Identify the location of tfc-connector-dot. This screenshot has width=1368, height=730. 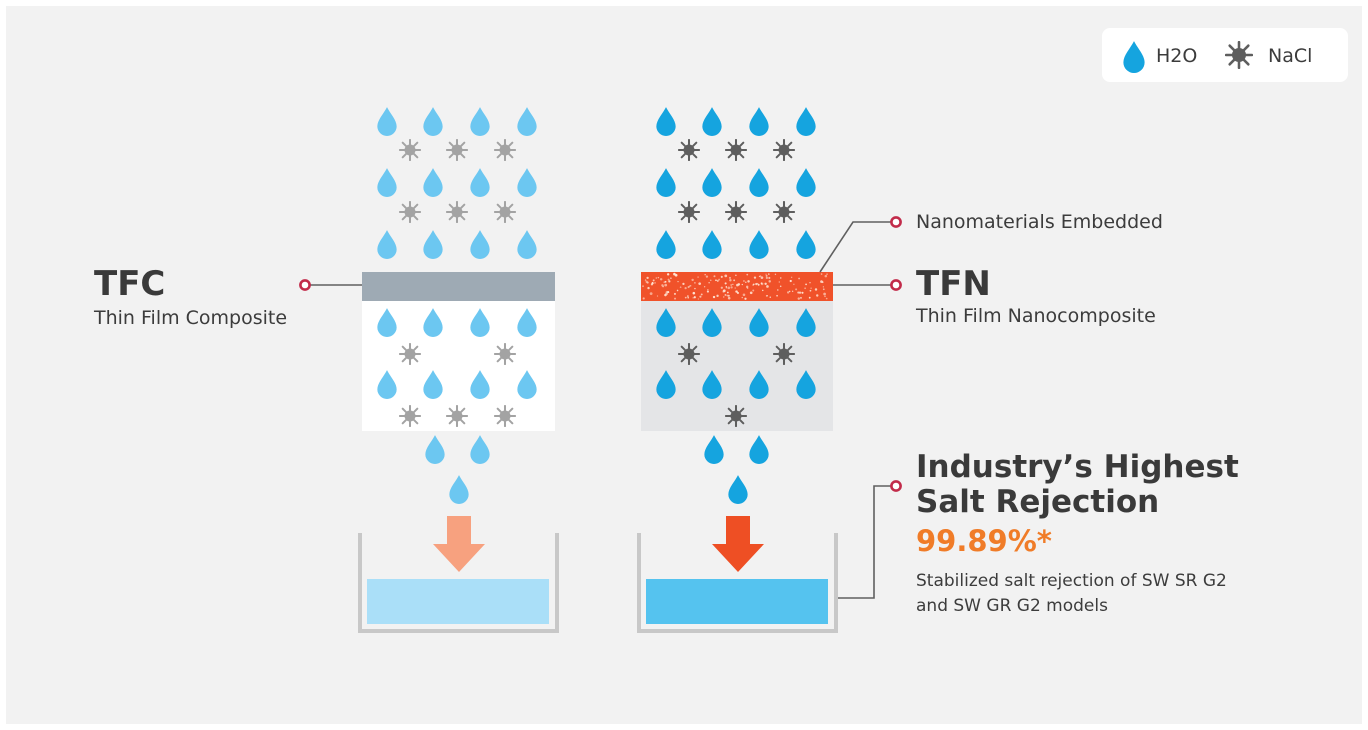
(305, 285).